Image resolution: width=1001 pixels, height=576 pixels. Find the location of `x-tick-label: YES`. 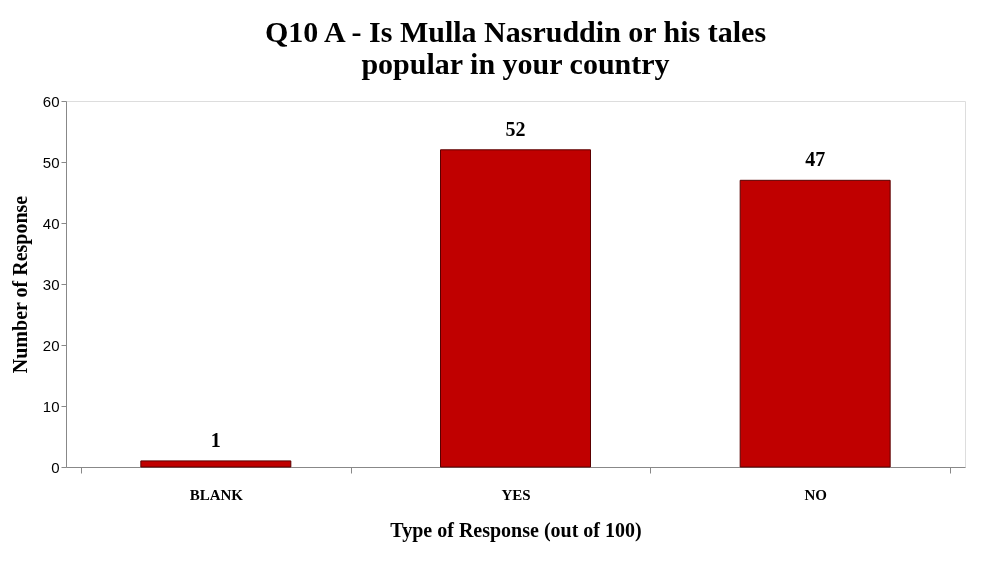

x-tick-label: YES is located at coordinates (516, 494).